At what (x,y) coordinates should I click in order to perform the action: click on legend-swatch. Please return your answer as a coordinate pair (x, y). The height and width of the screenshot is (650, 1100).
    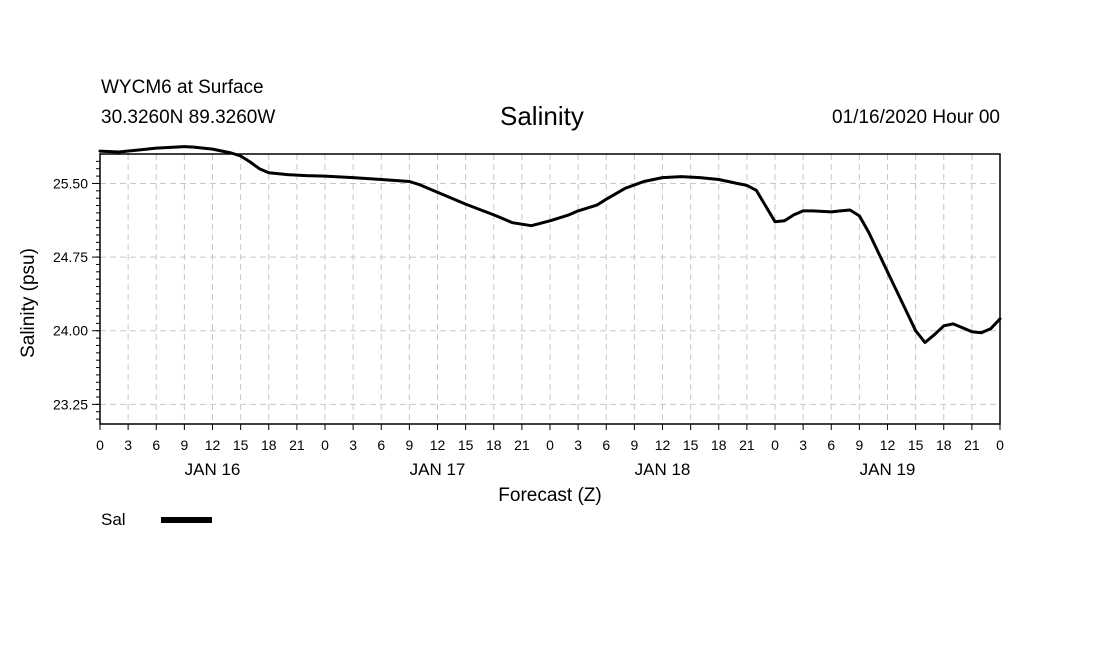
    Looking at the image, I should click on (186, 520).